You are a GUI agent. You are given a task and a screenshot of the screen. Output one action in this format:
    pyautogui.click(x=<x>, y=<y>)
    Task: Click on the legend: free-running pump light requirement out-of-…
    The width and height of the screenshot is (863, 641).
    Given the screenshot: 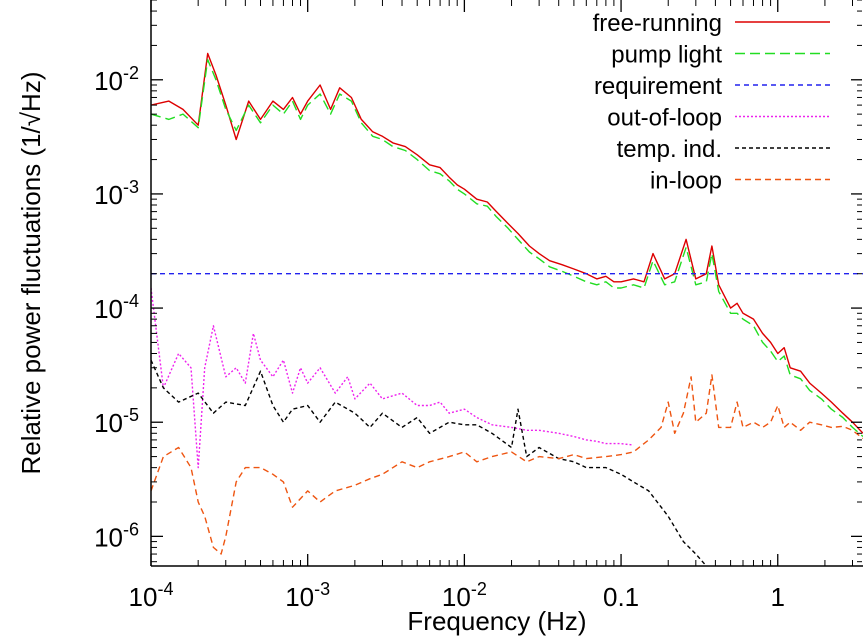 What is the action you would take?
    pyautogui.click(x=711, y=102)
    